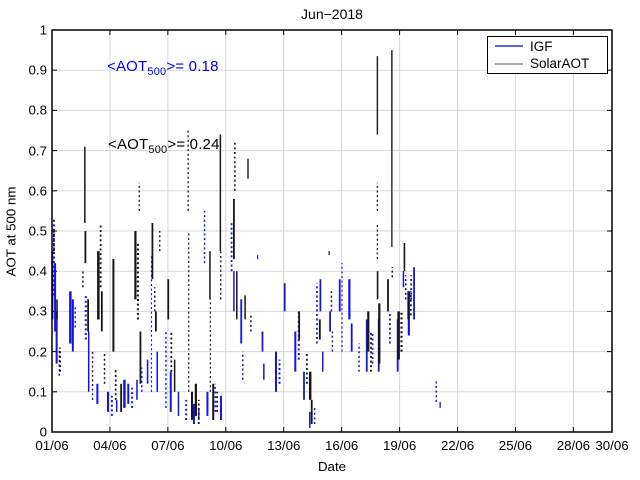  Describe the element at coordinates (342, 445) in the screenshot. I see `x-tick-label: 16/06` at that location.